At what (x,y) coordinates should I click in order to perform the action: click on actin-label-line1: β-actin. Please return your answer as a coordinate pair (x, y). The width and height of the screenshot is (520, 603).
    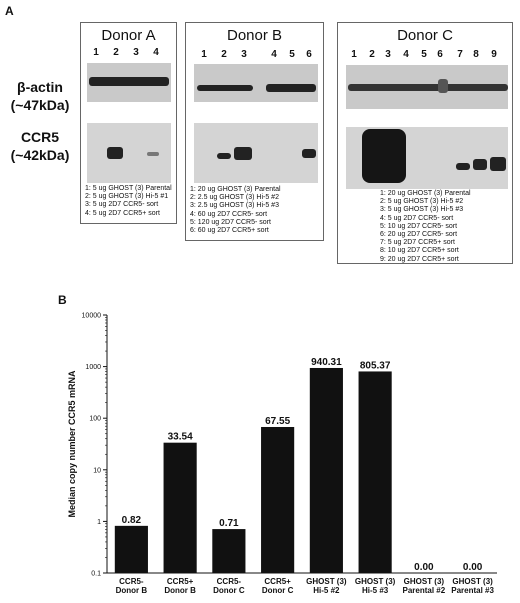
    Looking at the image, I should click on (40, 87).